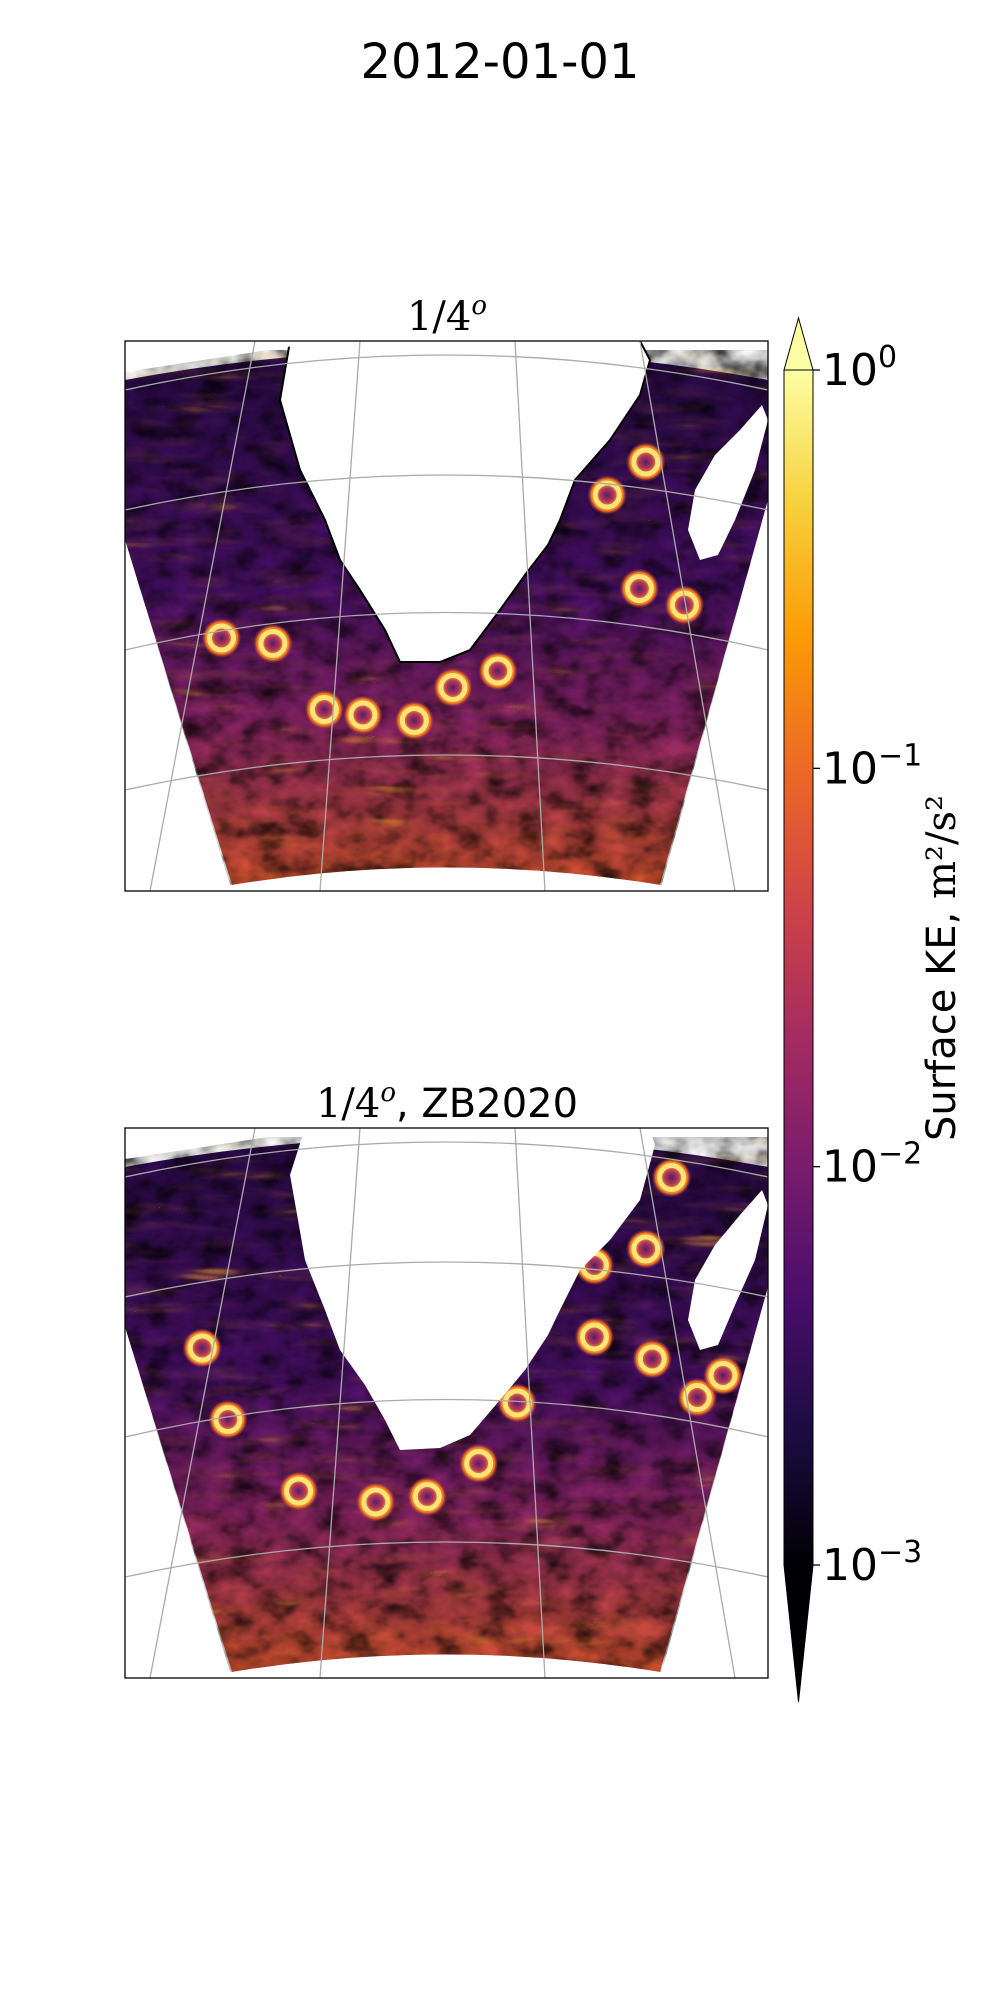 The image size is (1000, 2000). Describe the element at coordinates (872, 1563) in the screenshot. I see `colorbar-tick-label: 10⁻³` at that location.